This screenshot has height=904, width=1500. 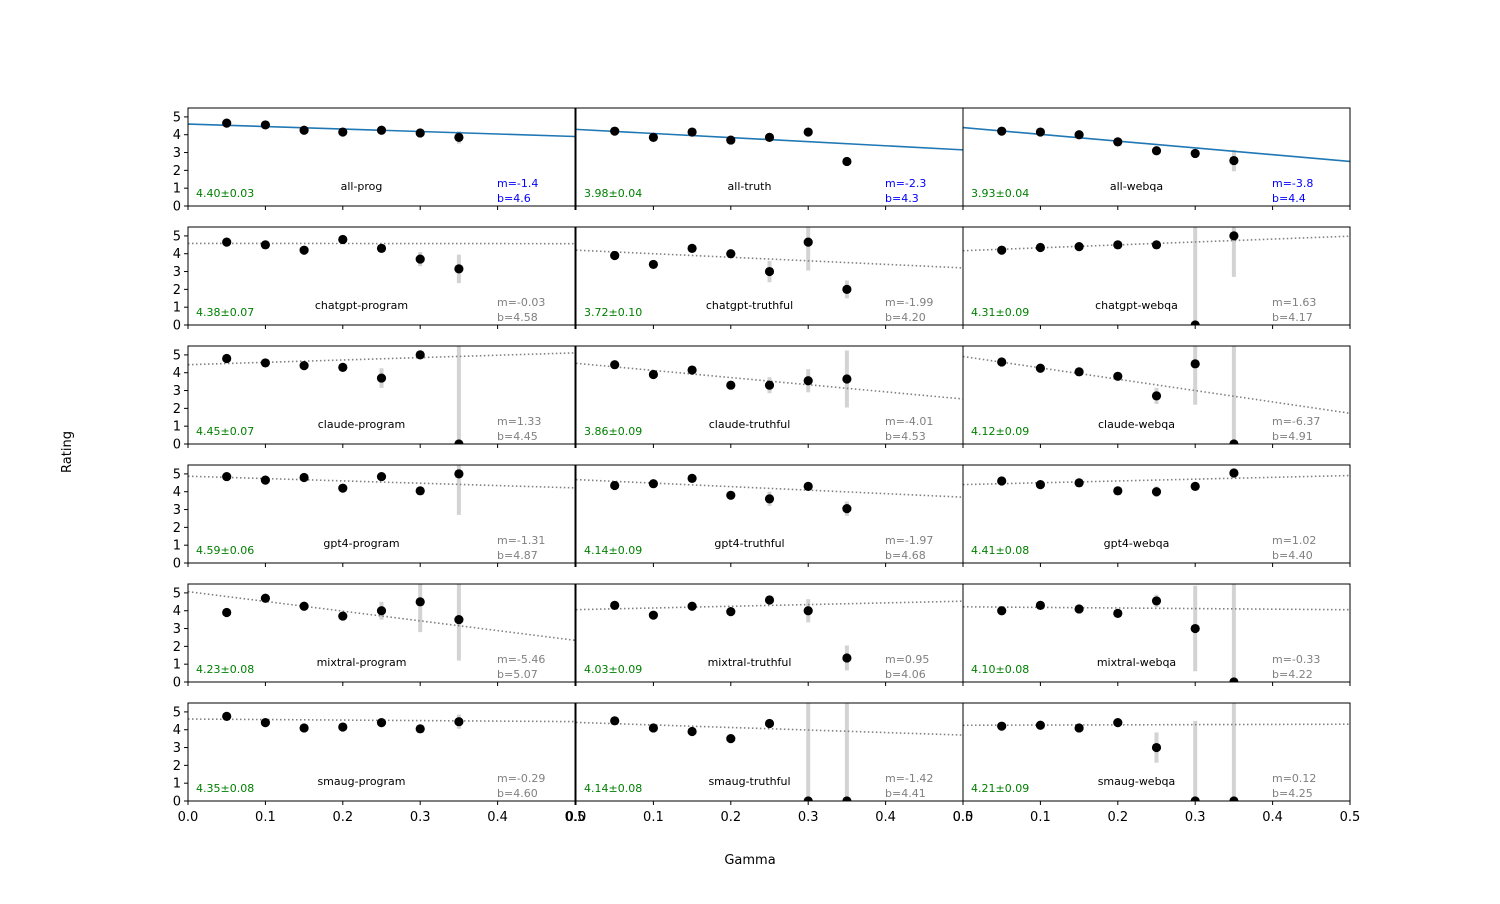 I want to click on intercept-annotation: b=4.25, so click(x=1292, y=793).